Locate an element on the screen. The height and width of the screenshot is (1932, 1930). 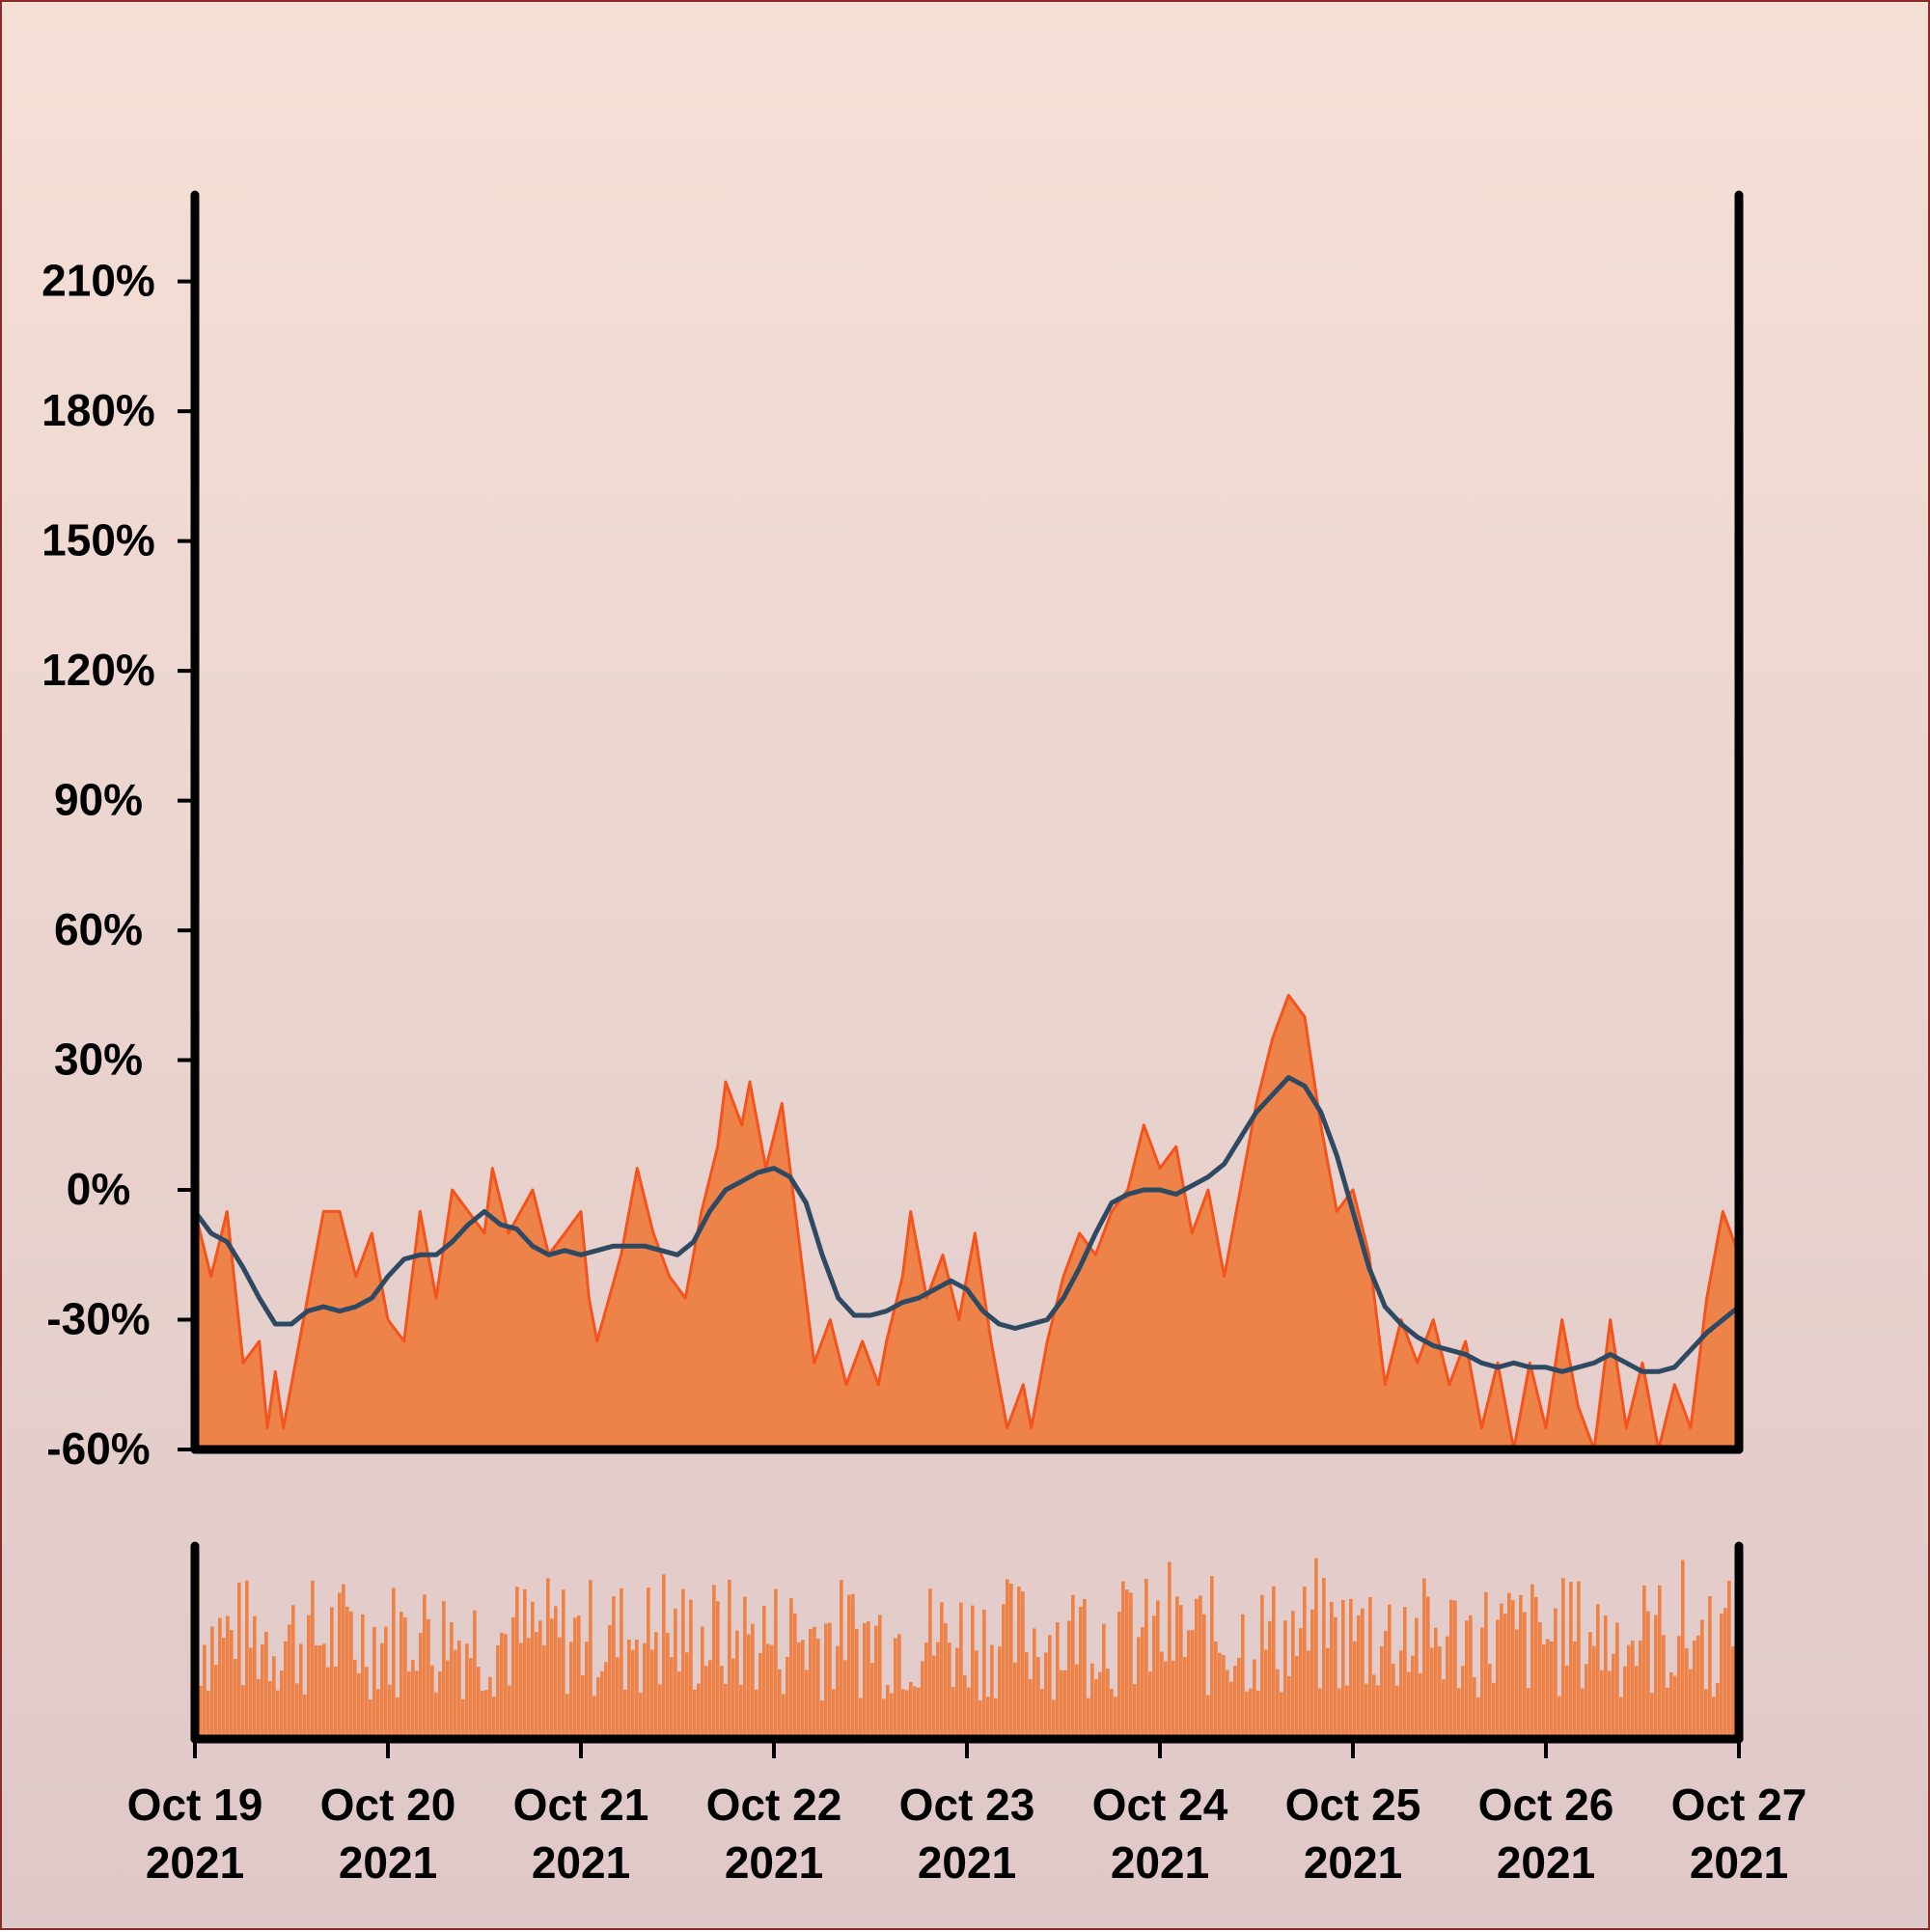
x-tick-label-line1: Oct 23 is located at coordinates (967, 1805).